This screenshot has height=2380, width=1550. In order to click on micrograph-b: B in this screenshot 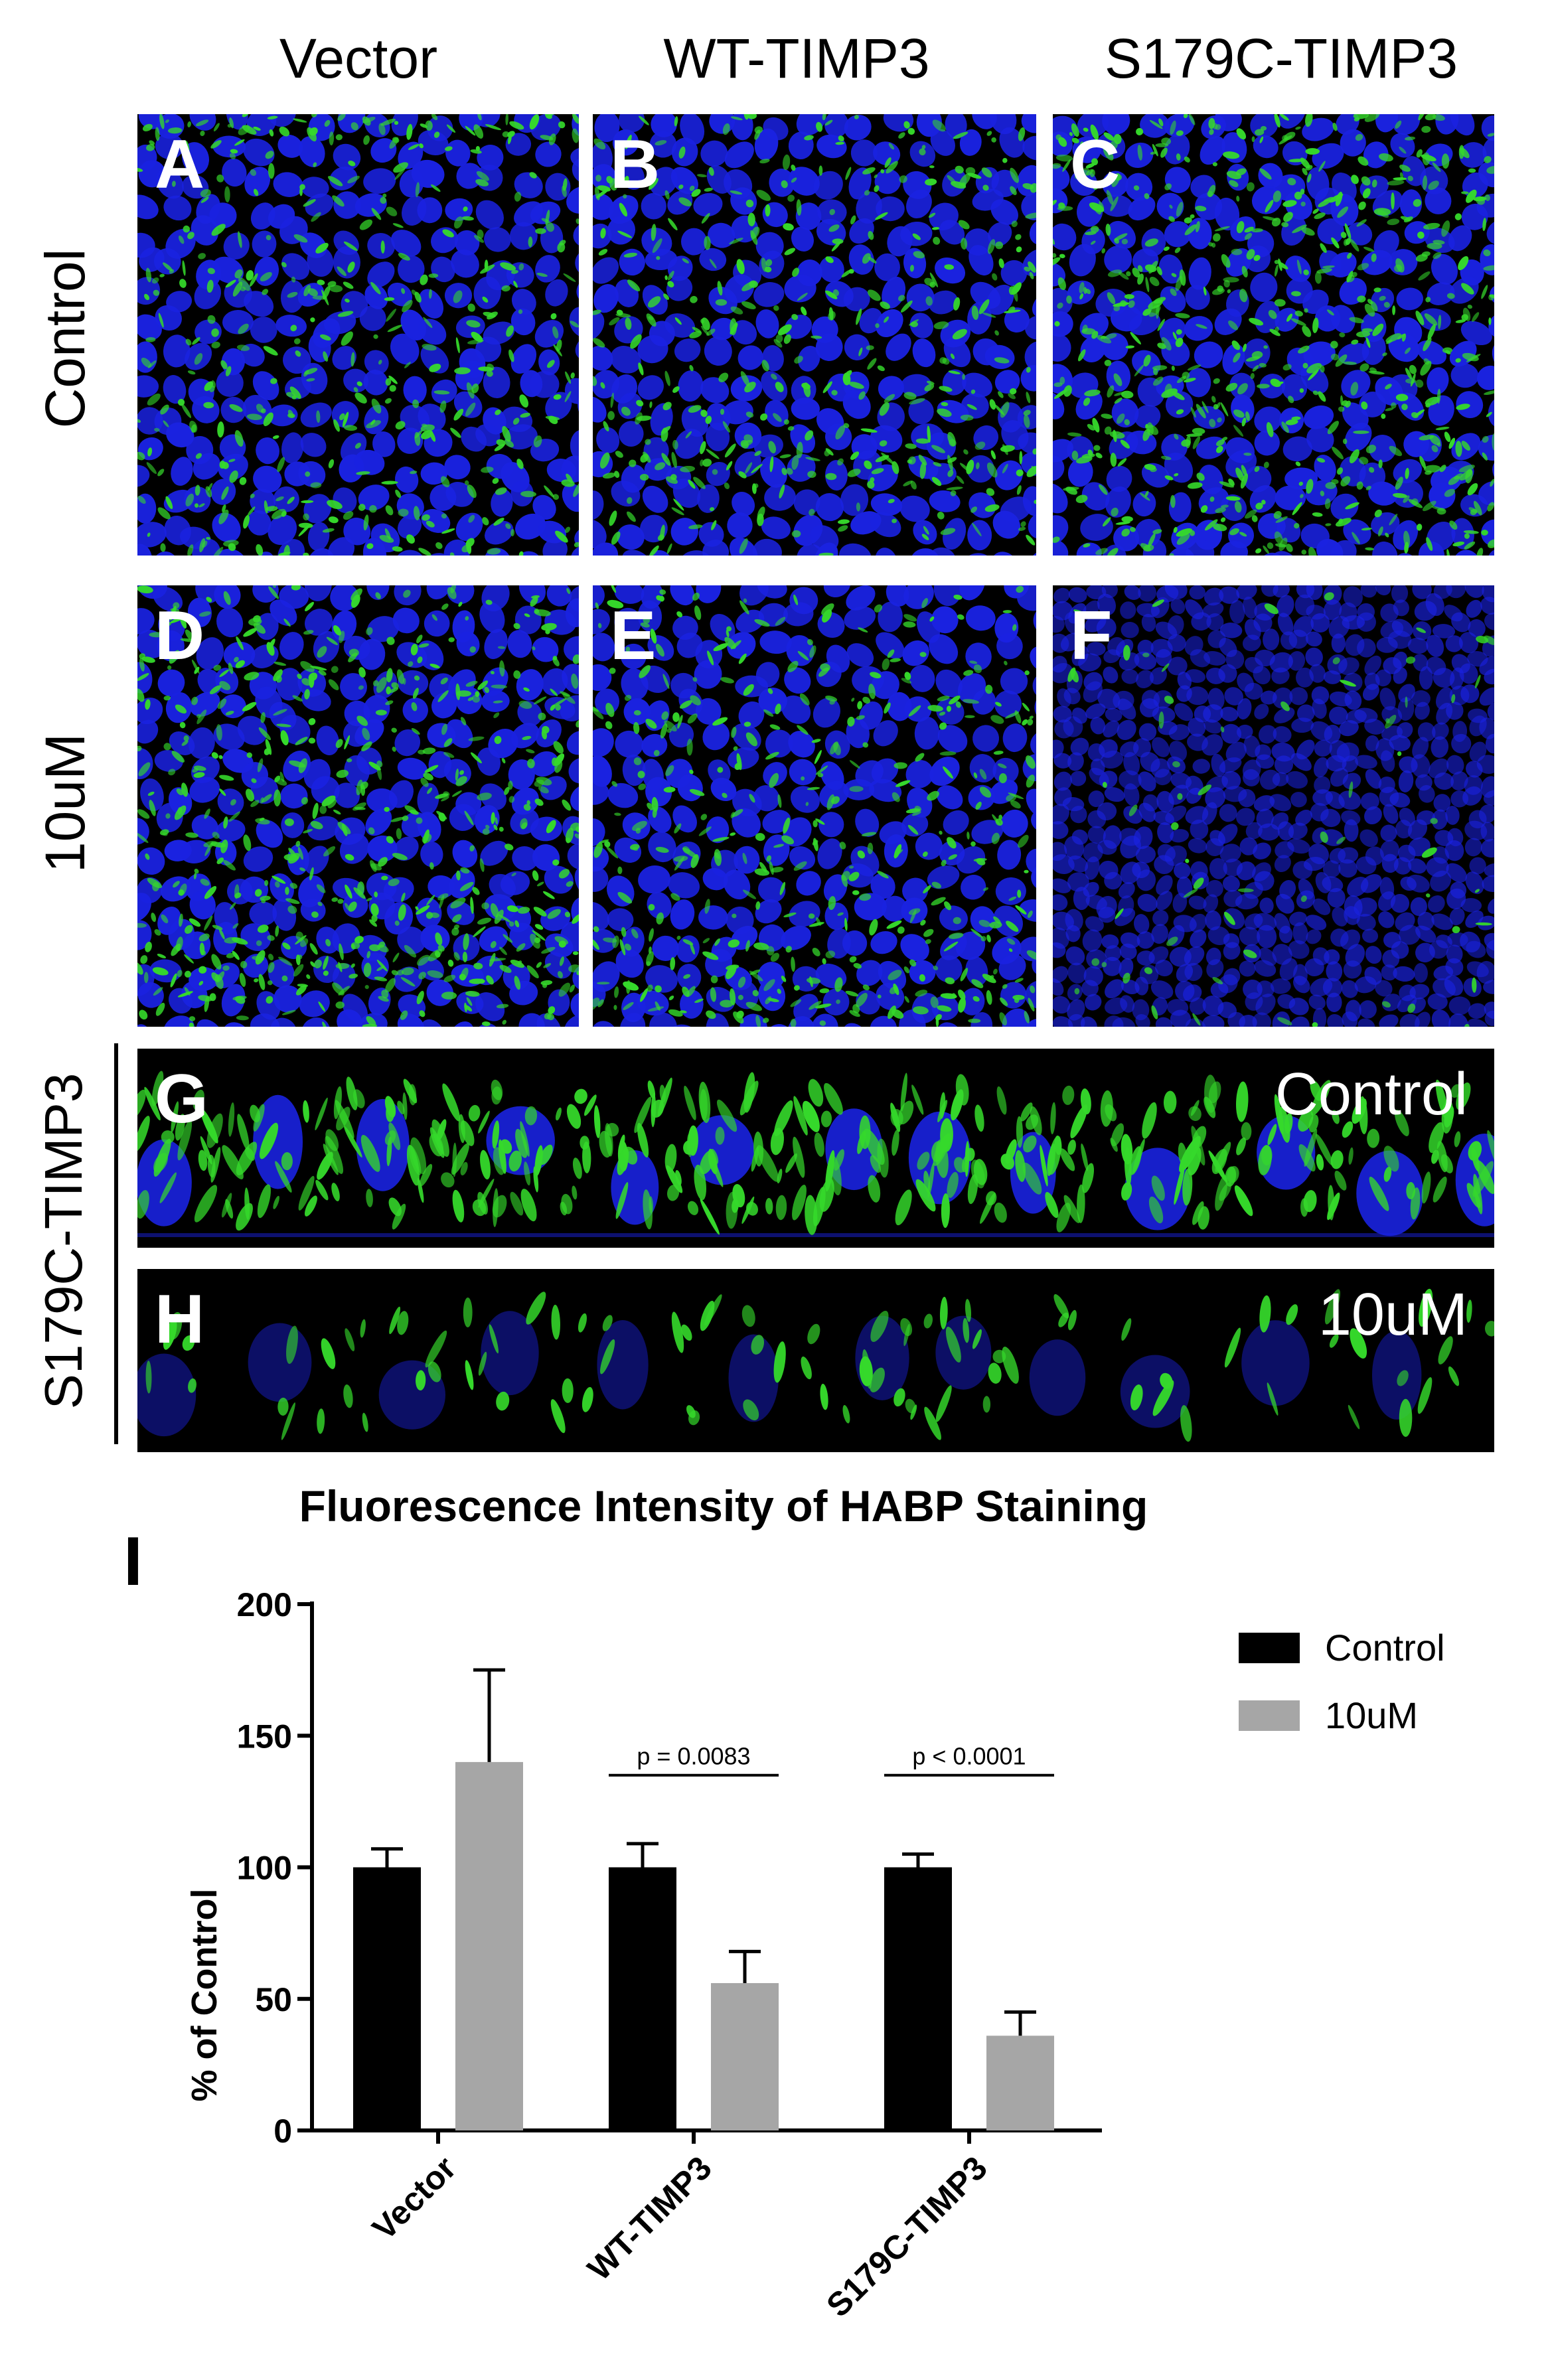, I will do `click(814, 335)`.